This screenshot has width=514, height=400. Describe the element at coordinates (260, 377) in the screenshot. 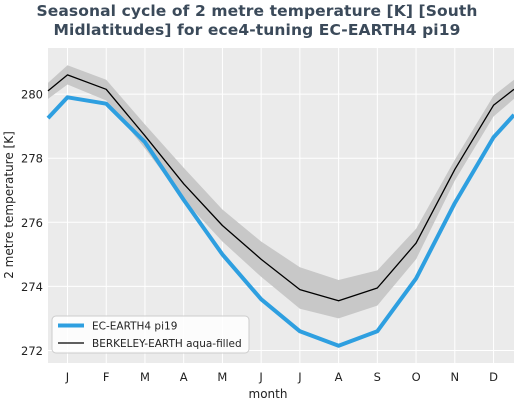

I see `x-tick-label-5: J` at that location.